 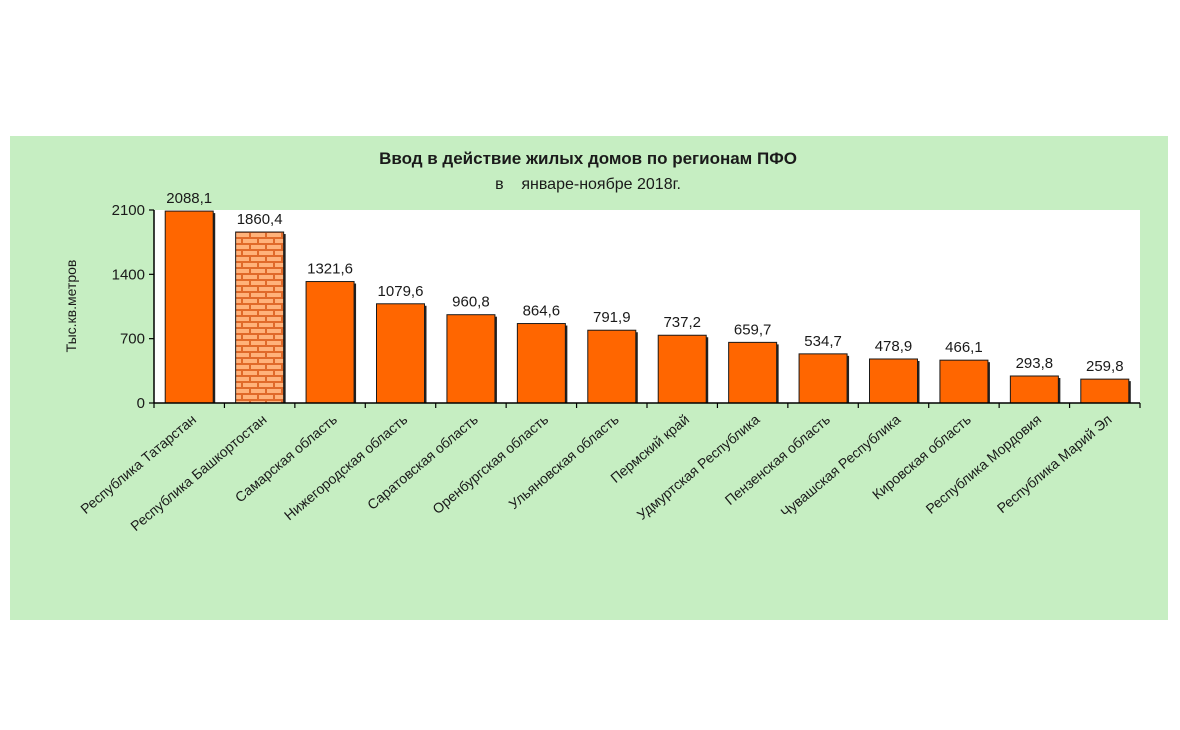 What do you see at coordinates (647, 405) in the screenshot?
I see `x-axis` at bounding box center [647, 405].